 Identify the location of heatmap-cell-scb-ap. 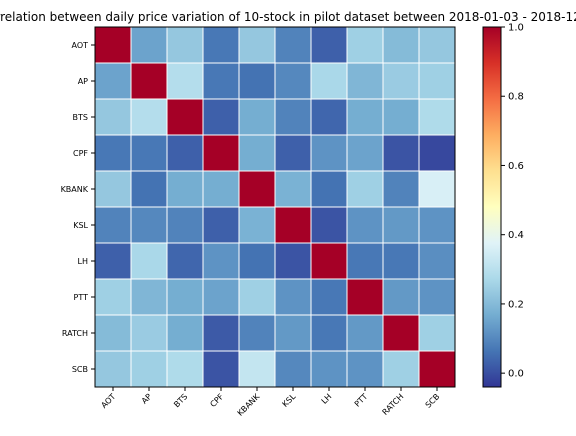
(149, 369).